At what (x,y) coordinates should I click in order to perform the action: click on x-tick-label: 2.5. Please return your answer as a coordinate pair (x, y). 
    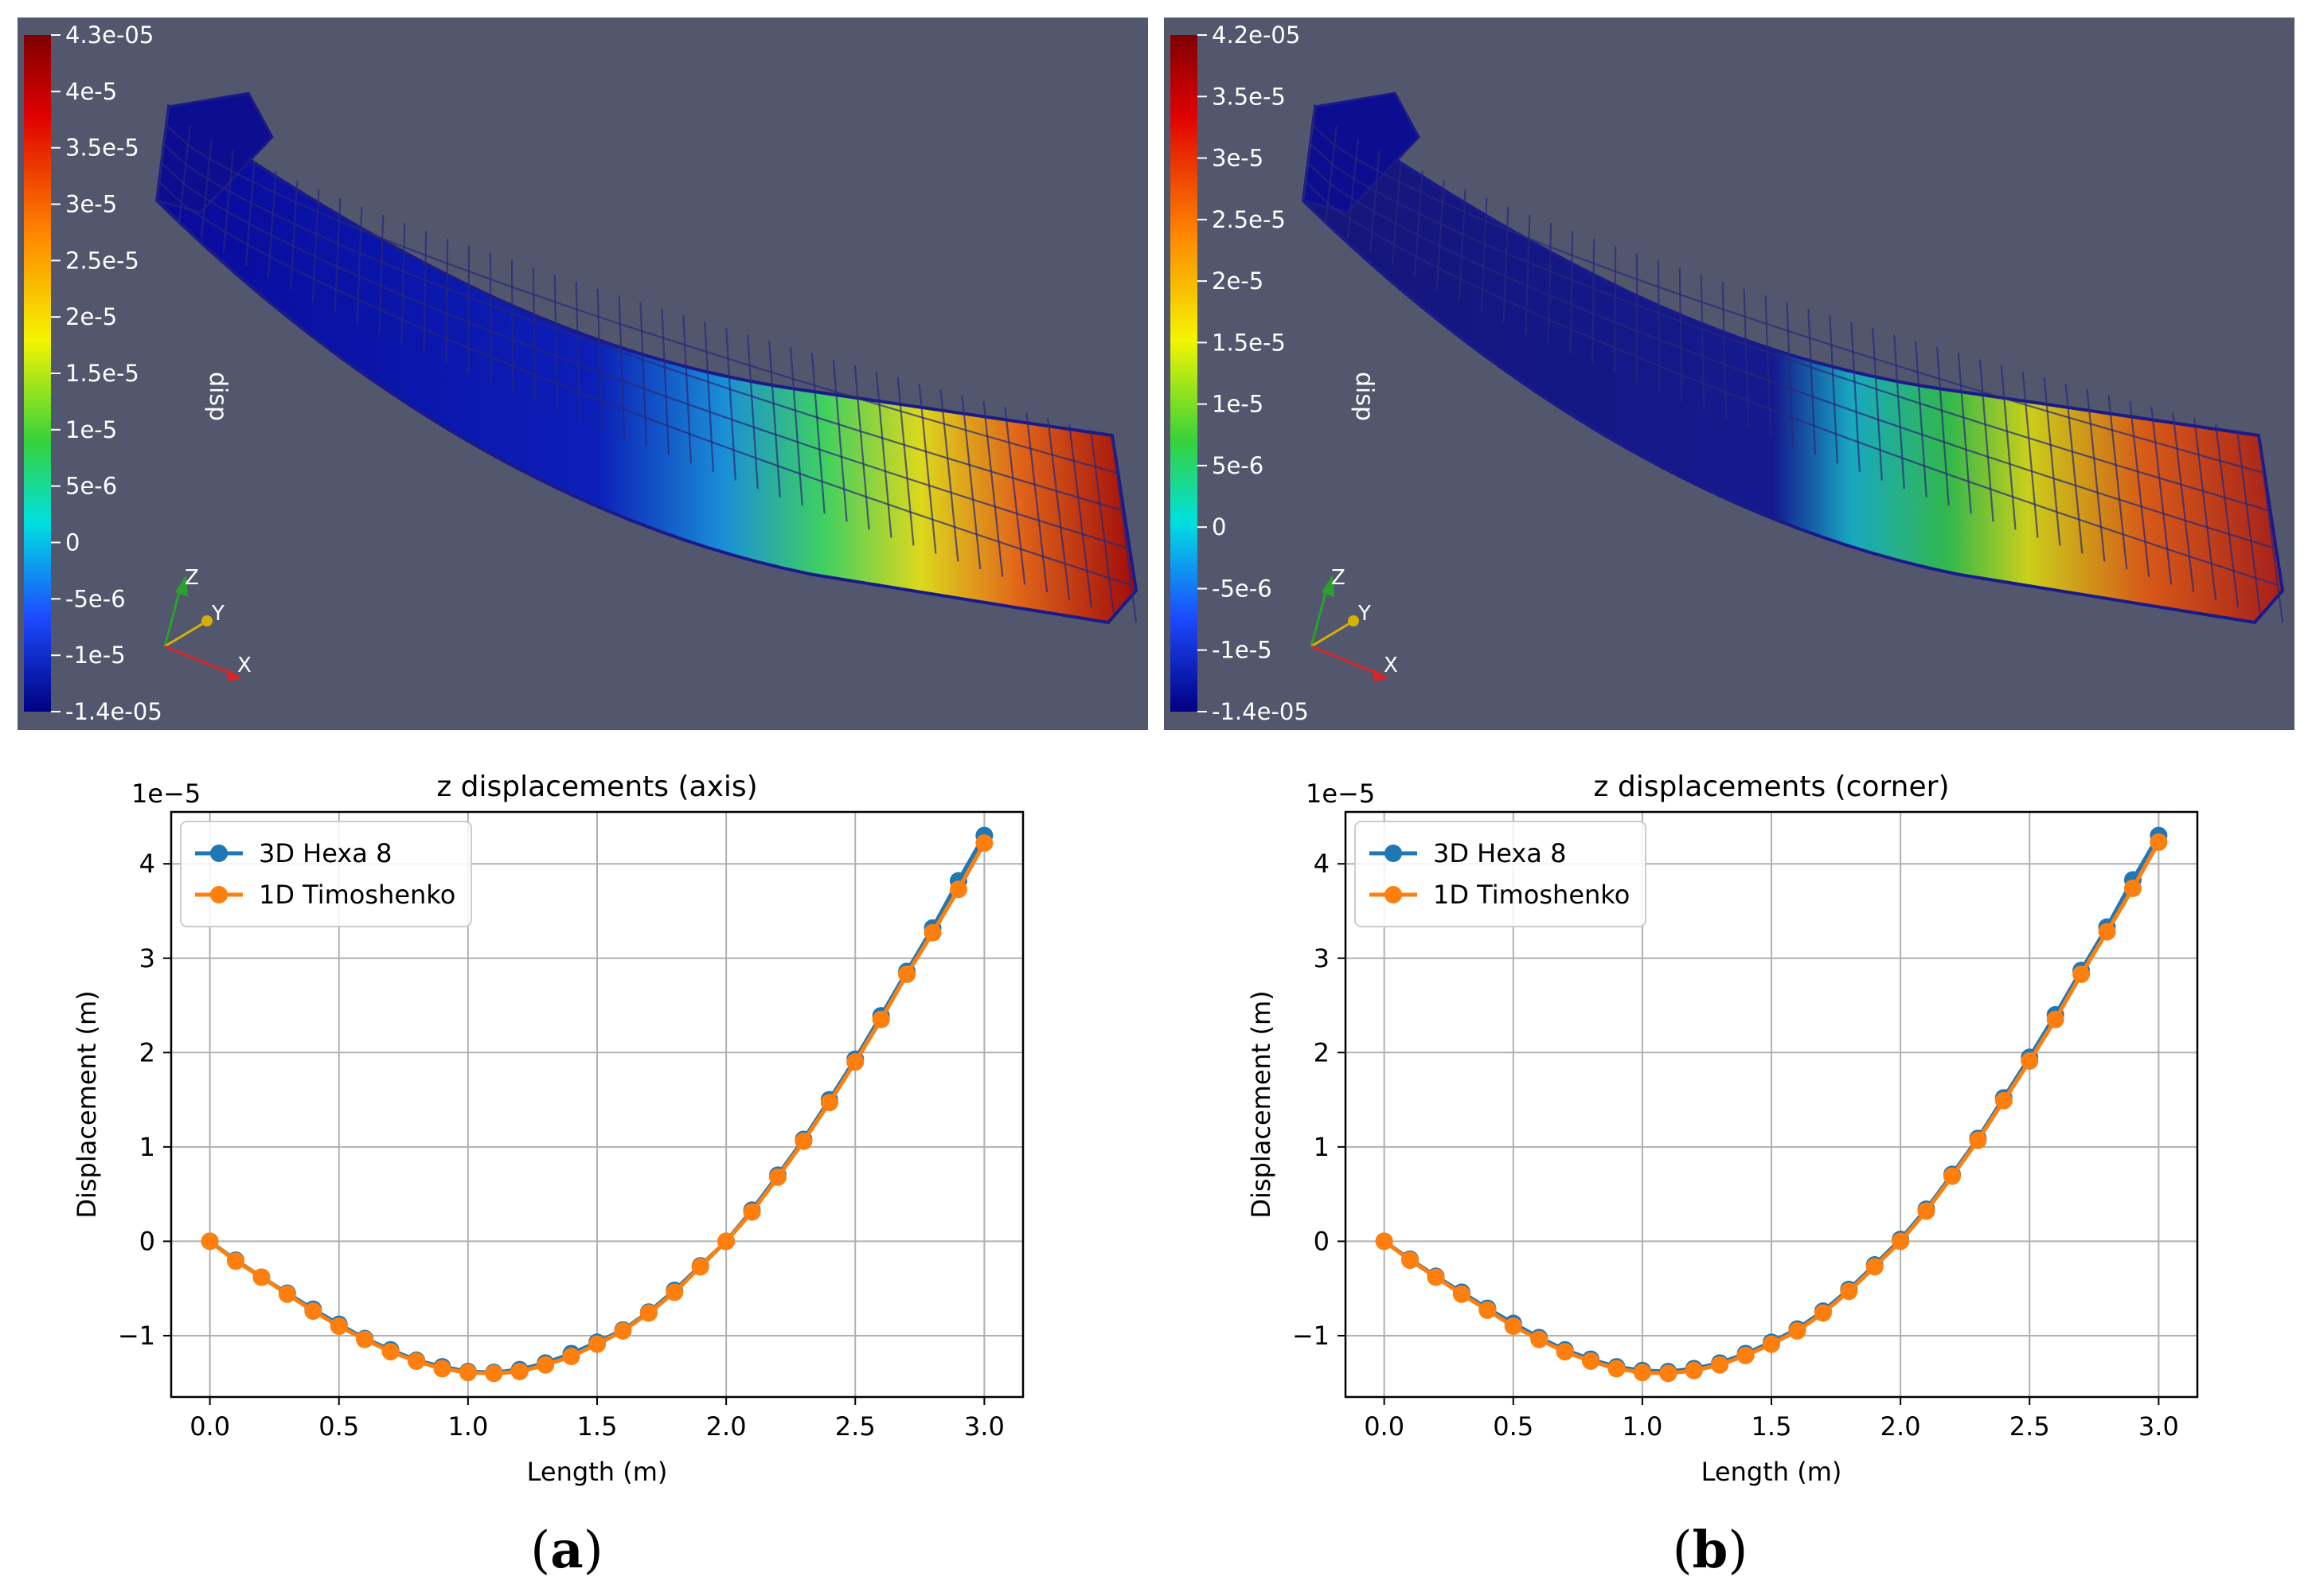
    Looking at the image, I should click on (2029, 1427).